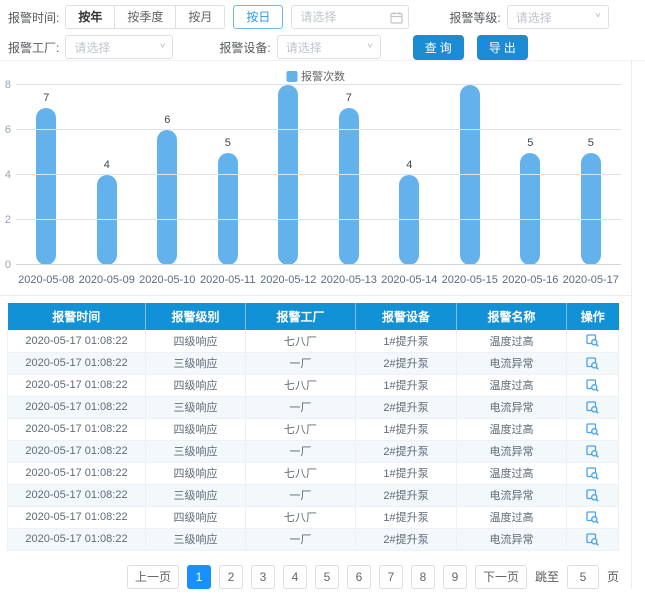 This screenshot has width=645, height=599. I want to click on table-cell: 2#提升泵, so click(406, 539).